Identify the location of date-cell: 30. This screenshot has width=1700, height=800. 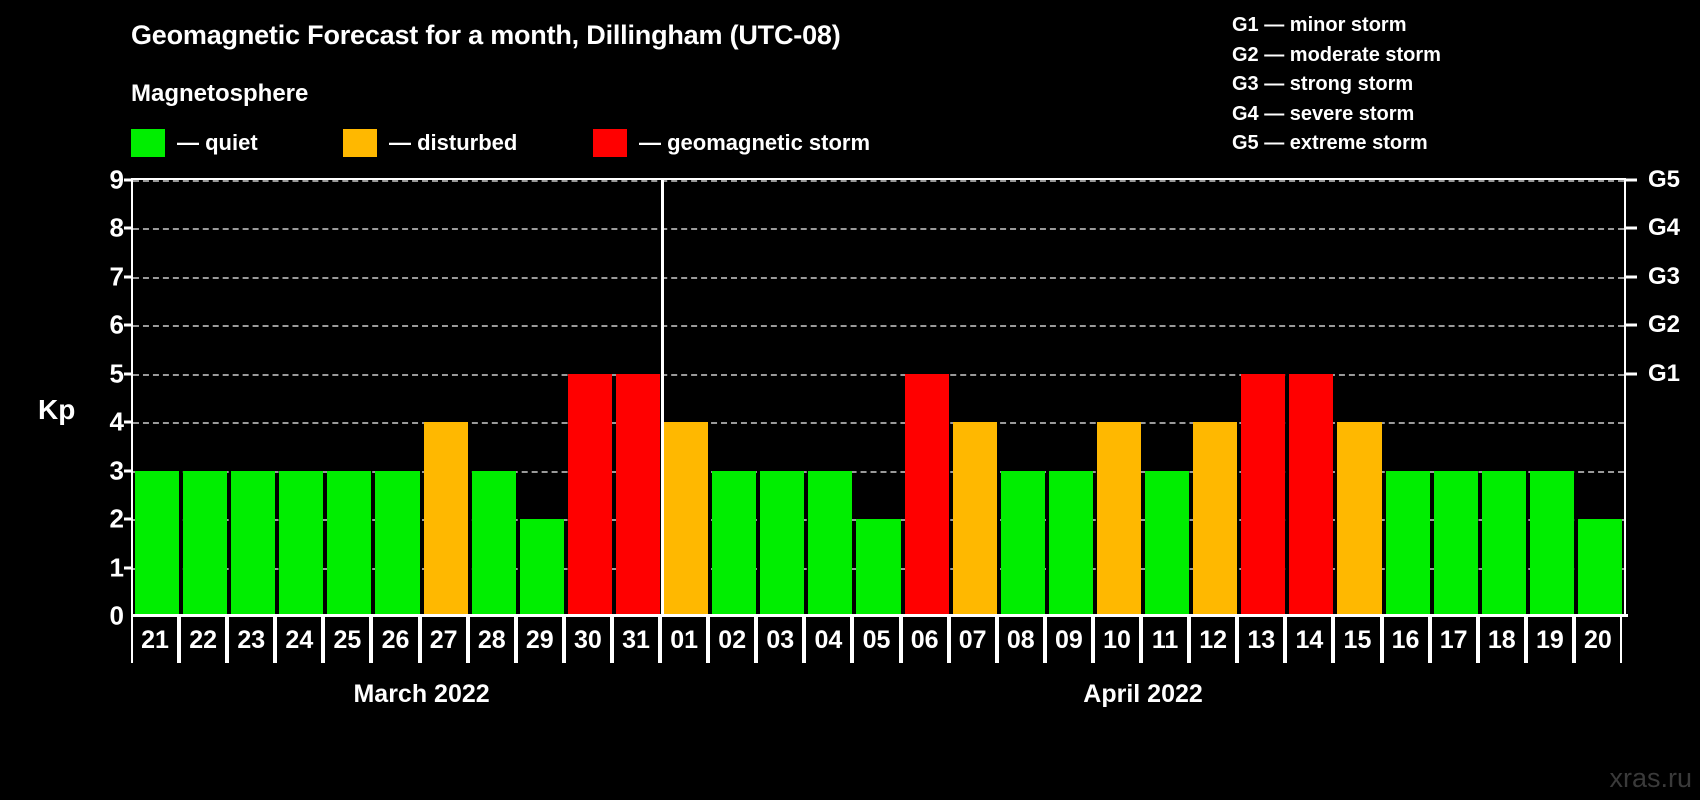
(587, 640).